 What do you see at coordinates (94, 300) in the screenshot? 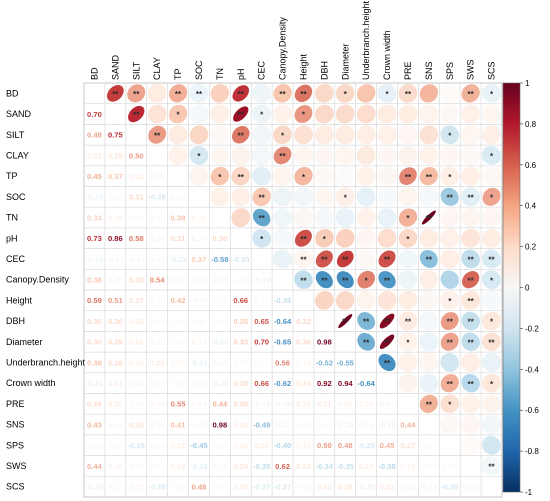
I see `correlation-value: 0.59` at bounding box center [94, 300].